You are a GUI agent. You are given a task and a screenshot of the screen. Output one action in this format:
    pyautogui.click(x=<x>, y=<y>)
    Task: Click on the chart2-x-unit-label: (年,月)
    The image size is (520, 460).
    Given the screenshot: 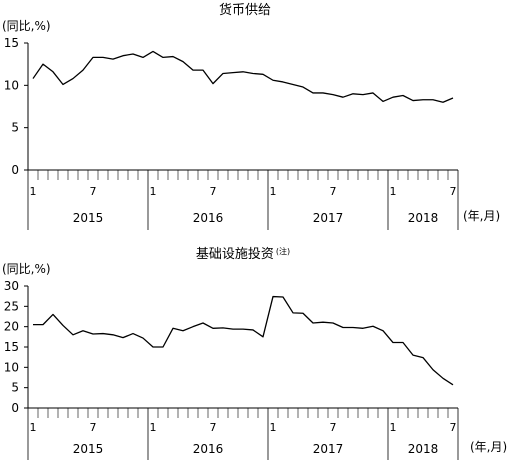 What is the action you would take?
    pyautogui.click(x=488, y=447)
    